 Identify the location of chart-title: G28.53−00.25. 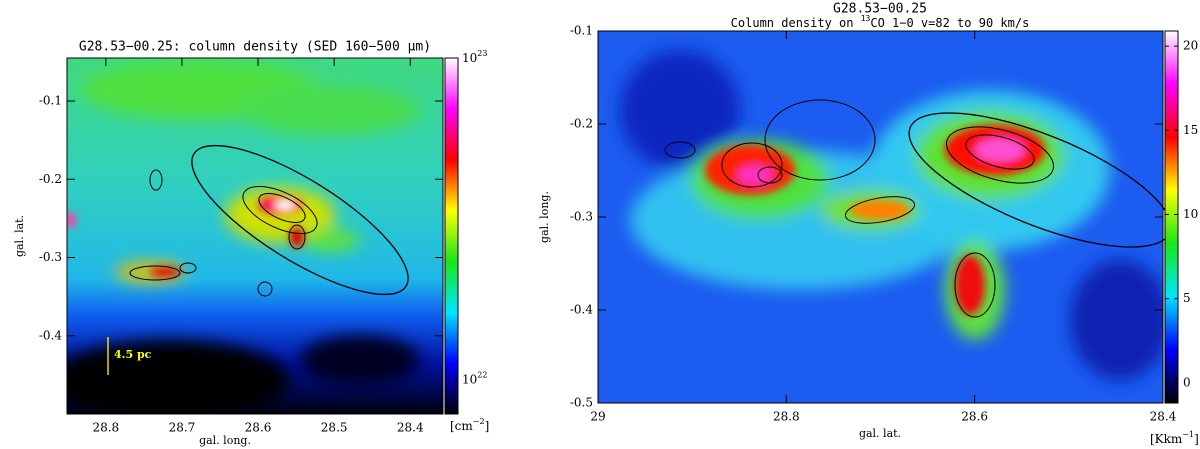
(880, 9).